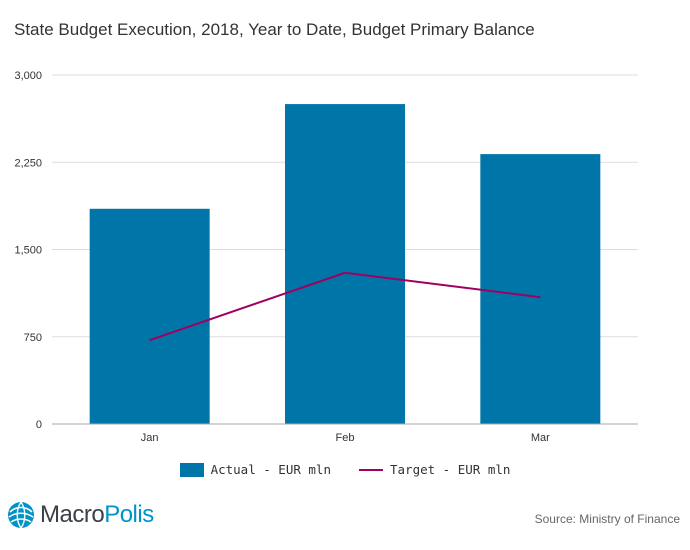 The height and width of the screenshot is (550, 690). I want to click on macropolis-logo: MacroPolis, so click(80, 515).